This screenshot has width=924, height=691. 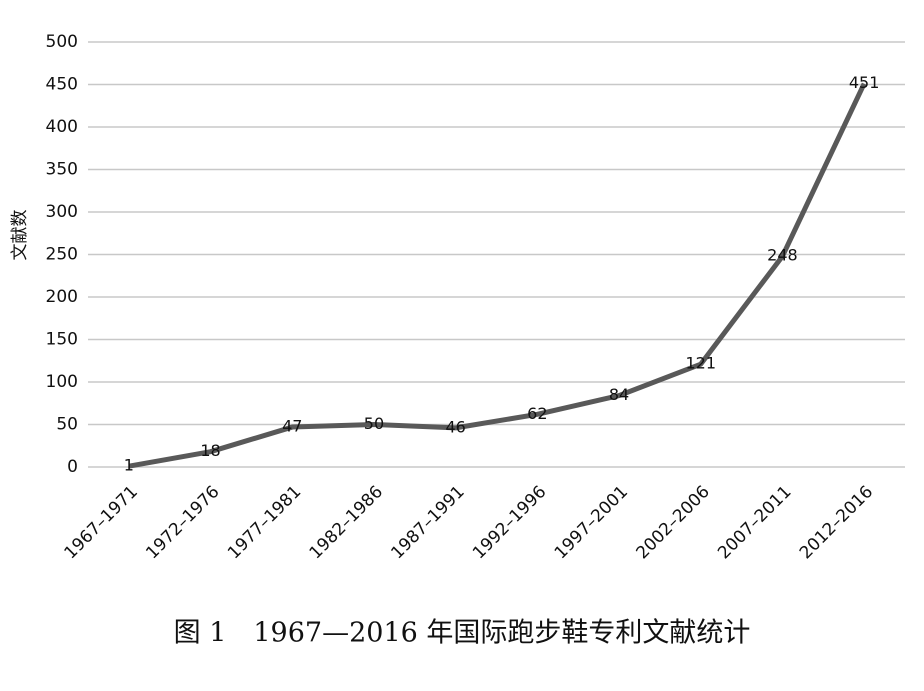 I want to click on y-tick-label: 100, so click(x=62, y=382).